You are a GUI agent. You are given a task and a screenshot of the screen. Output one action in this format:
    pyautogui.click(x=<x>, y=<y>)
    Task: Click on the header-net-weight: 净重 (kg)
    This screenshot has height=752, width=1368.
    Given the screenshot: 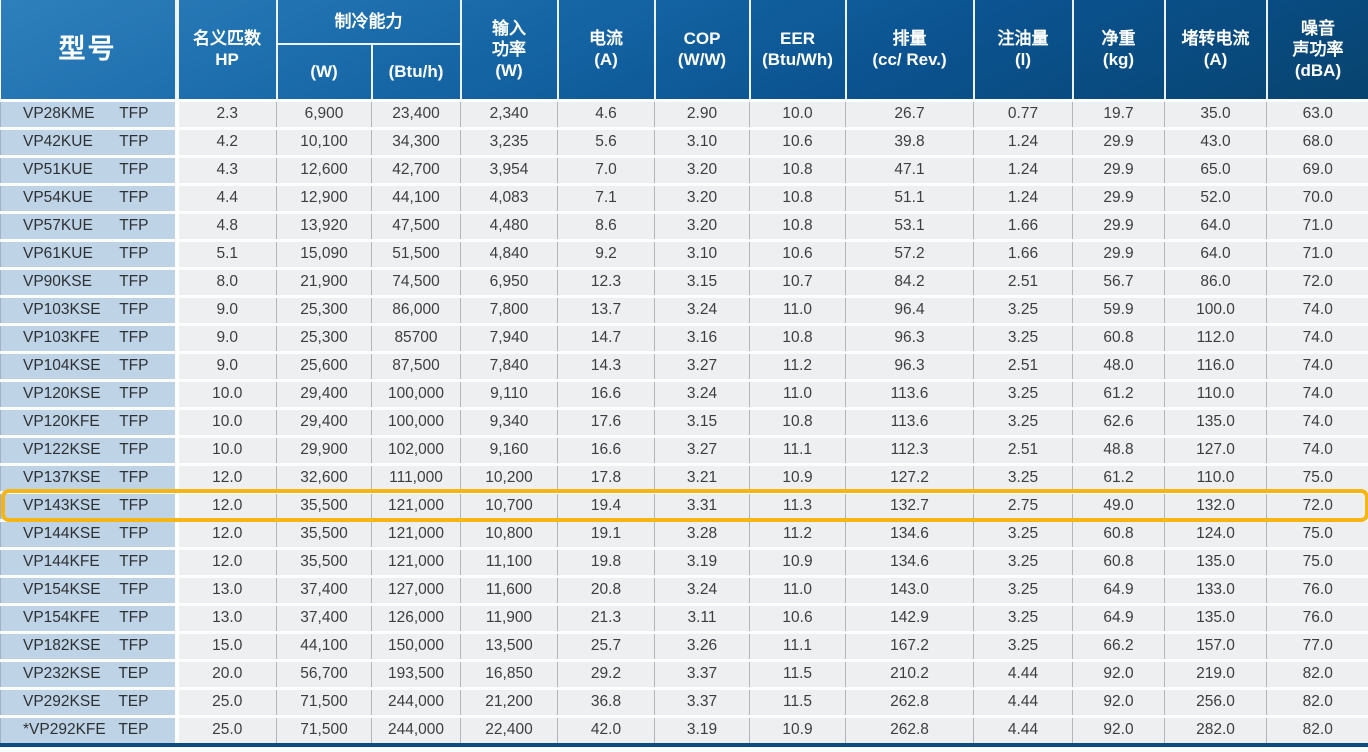 What is the action you would take?
    pyautogui.click(x=1118, y=50)
    